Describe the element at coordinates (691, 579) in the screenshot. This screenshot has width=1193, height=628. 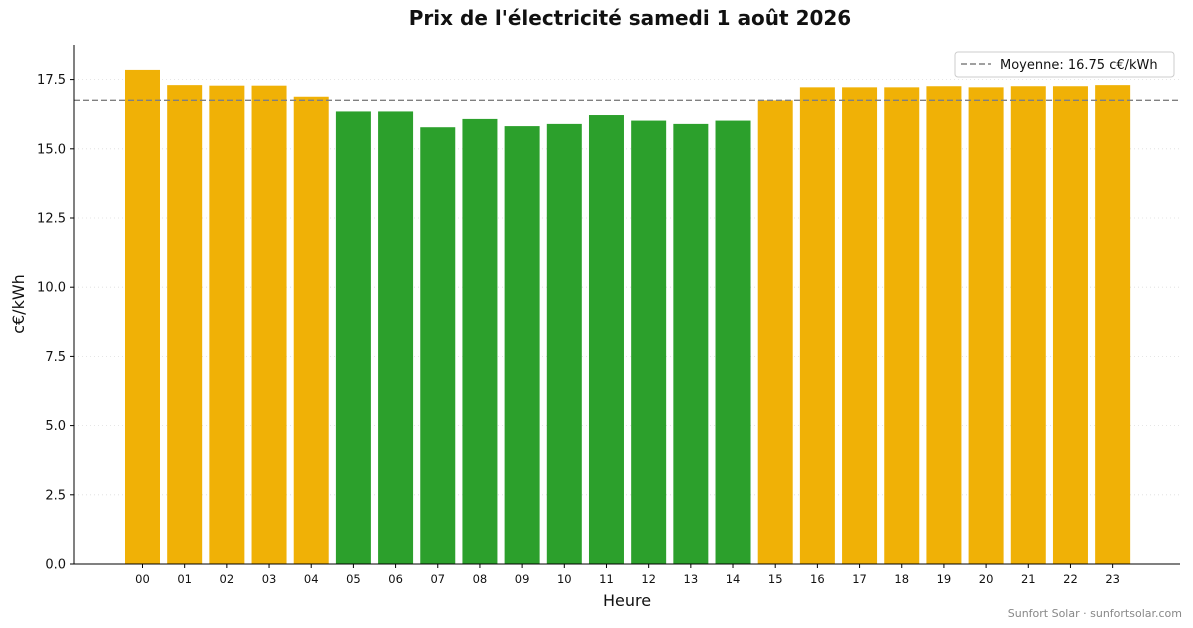
I see `x-tick-label: 13` at that location.